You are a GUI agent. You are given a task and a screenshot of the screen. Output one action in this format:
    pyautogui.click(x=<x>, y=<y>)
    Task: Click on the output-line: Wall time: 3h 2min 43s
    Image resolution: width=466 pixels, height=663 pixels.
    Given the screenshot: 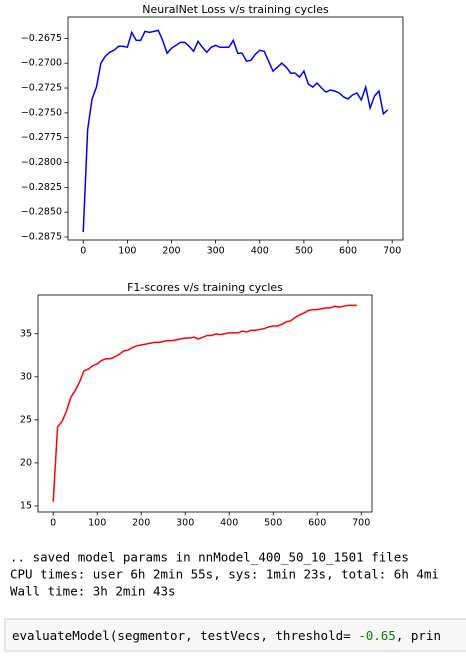 What is the action you would take?
    pyautogui.click(x=93, y=591)
    